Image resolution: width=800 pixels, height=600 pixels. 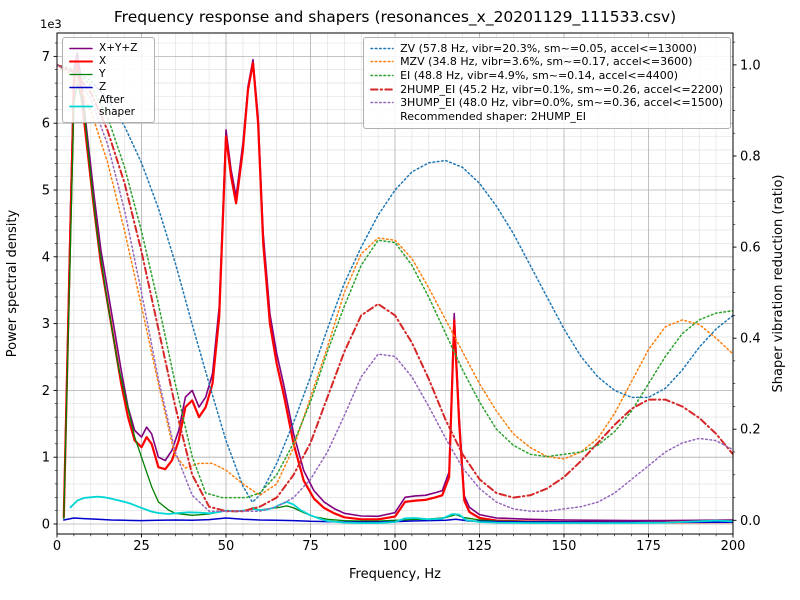 What do you see at coordinates (395, 574) in the screenshot?
I see `x-axis-label: Frequency, Hz` at bounding box center [395, 574].